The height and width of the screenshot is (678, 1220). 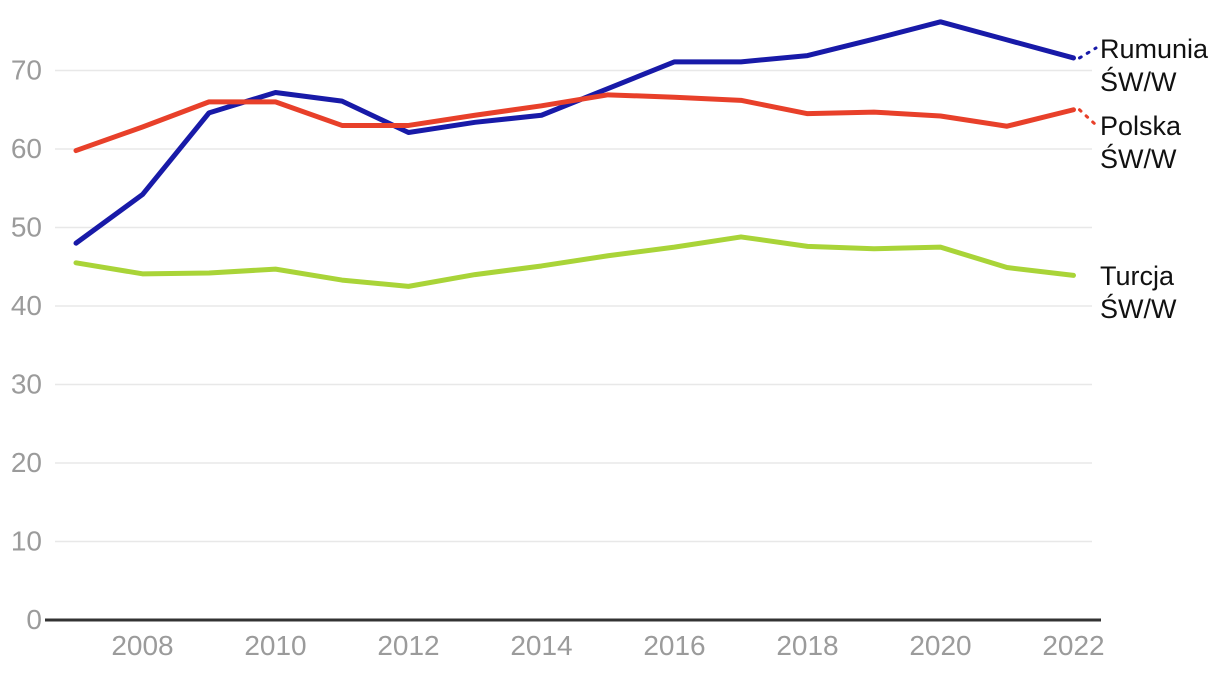 What do you see at coordinates (1138, 159) in the screenshot?
I see `series-label-polska-line2: ŚW/W` at bounding box center [1138, 159].